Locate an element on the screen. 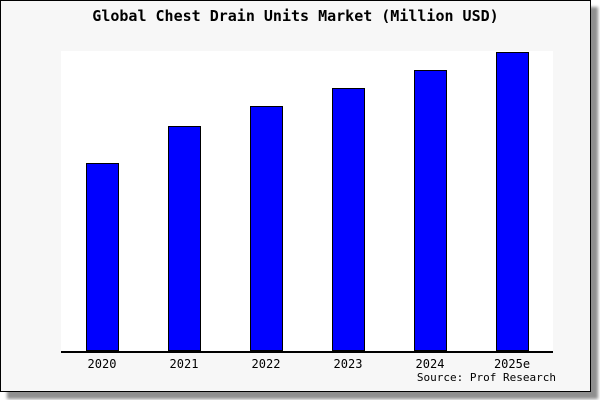 Image resolution: width=600 pixels, height=400 pixels. bar-2022 is located at coordinates (266, 228).